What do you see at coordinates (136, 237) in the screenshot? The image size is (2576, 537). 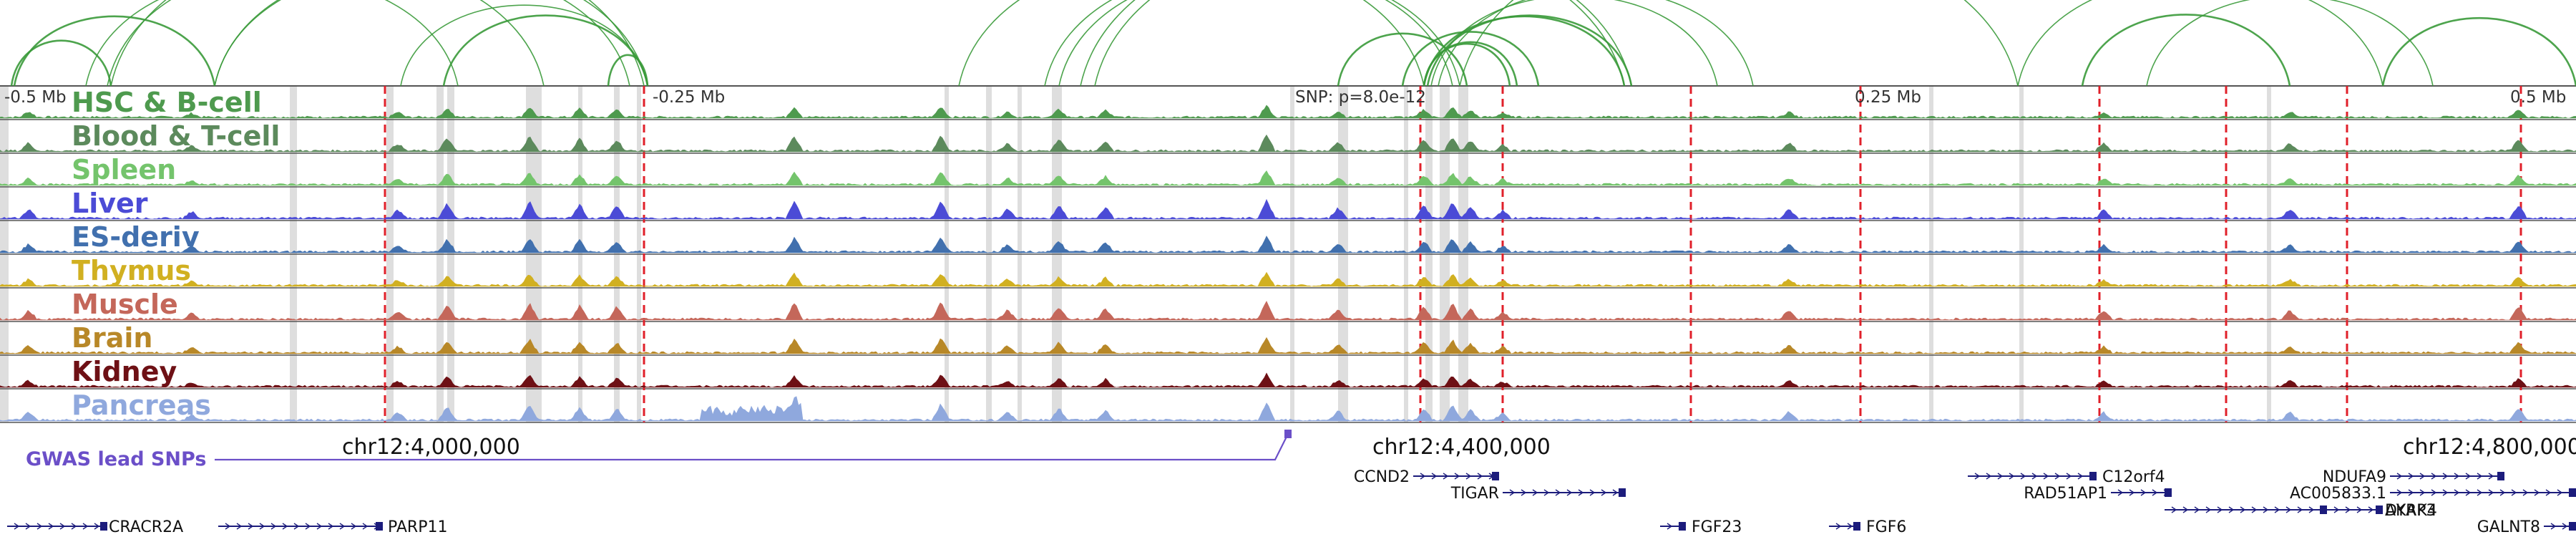 I see `track-label-4: ES-deriv` at bounding box center [136, 237].